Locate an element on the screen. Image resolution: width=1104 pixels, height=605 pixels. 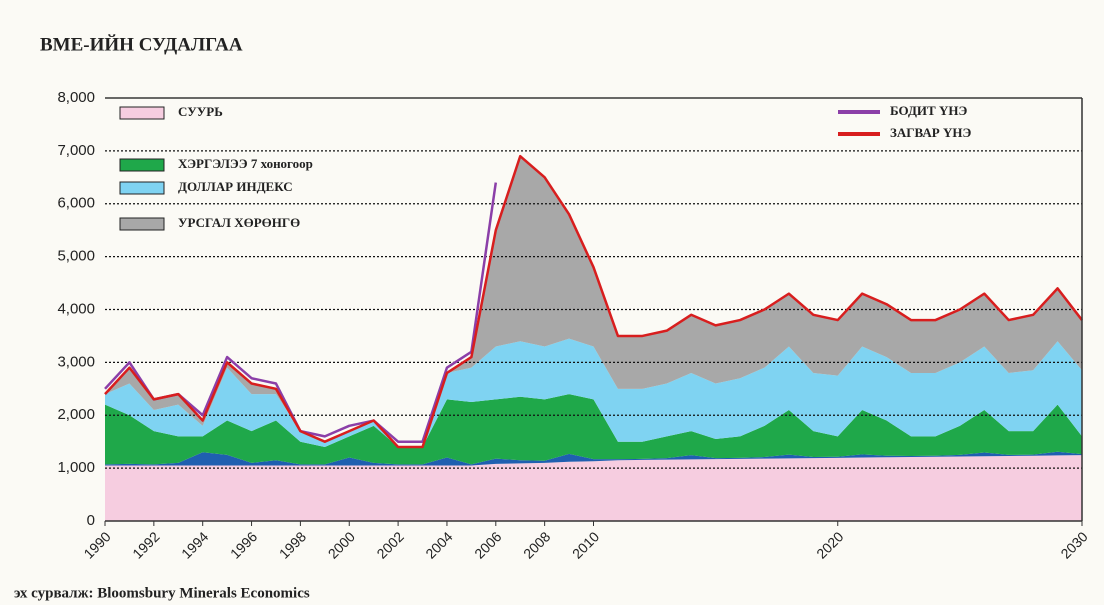
legend-label: ДОЛЛАР ИНДЕКС is located at coordinates (235, 186).